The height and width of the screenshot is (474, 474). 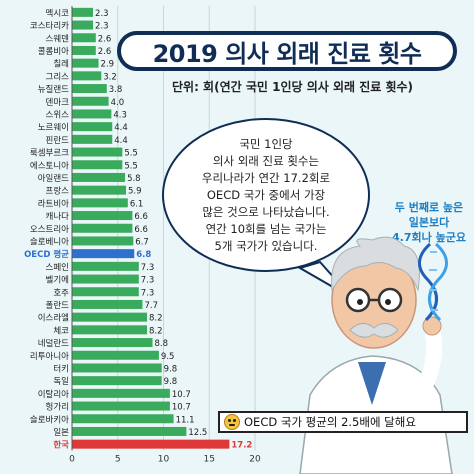 I want to click on category-label: 슬로베니아, so click(x=49, y=241).